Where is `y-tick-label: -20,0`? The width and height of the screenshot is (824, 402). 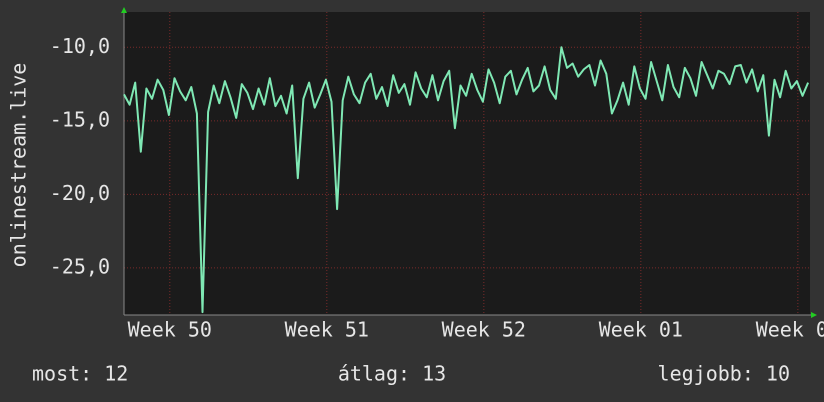 y-tick-label: -20,0 is located at coordinates (80, 193).